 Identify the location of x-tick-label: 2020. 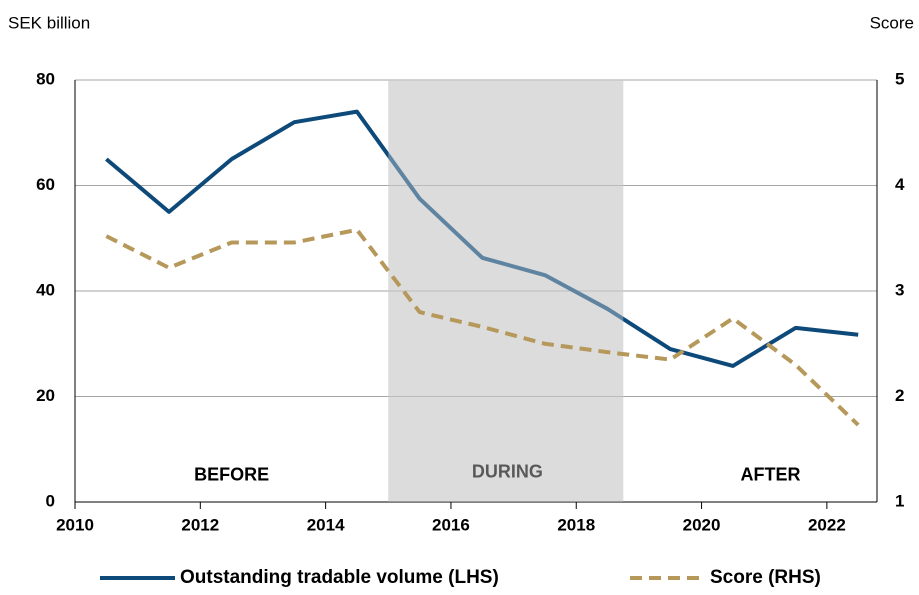
(702, 524).